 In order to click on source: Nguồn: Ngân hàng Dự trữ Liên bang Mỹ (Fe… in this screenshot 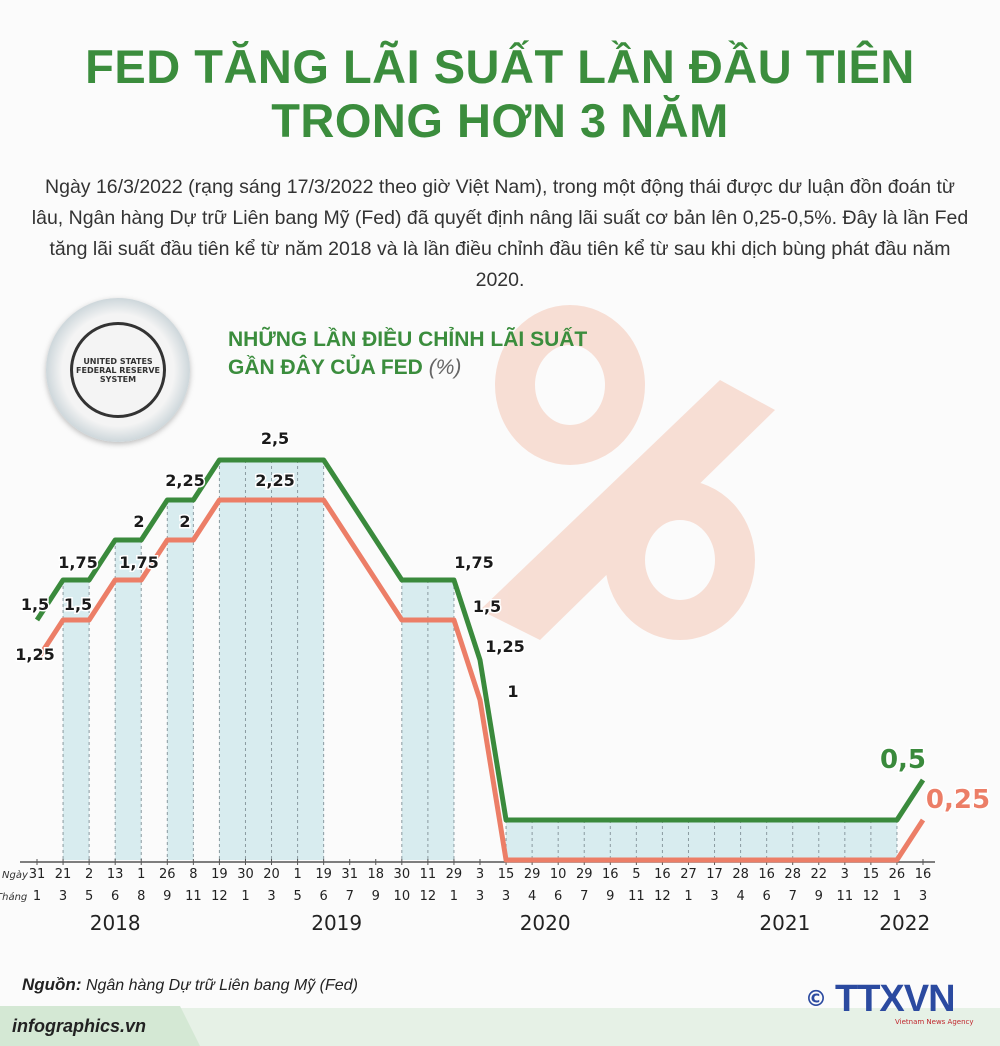, I will do `click(190, 985)`.